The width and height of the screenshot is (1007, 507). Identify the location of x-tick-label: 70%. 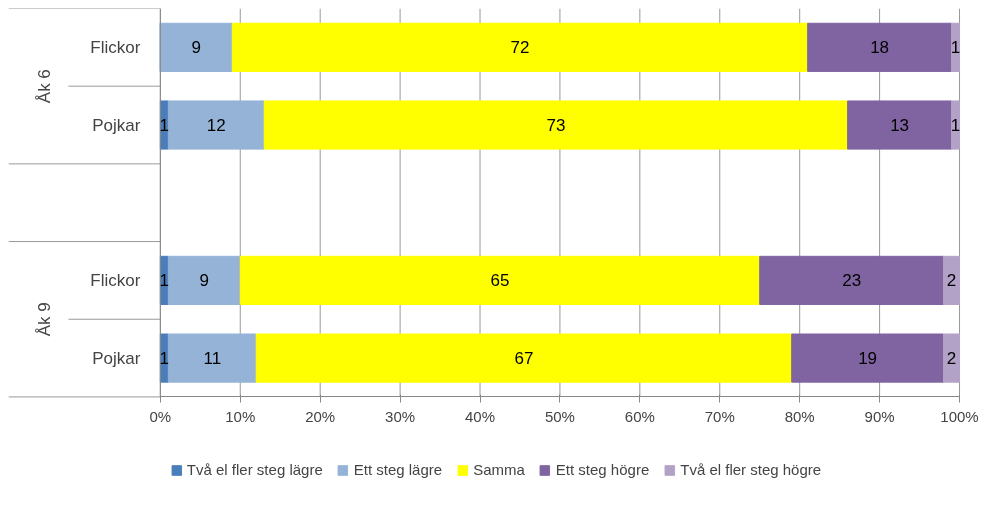
(719, 416).